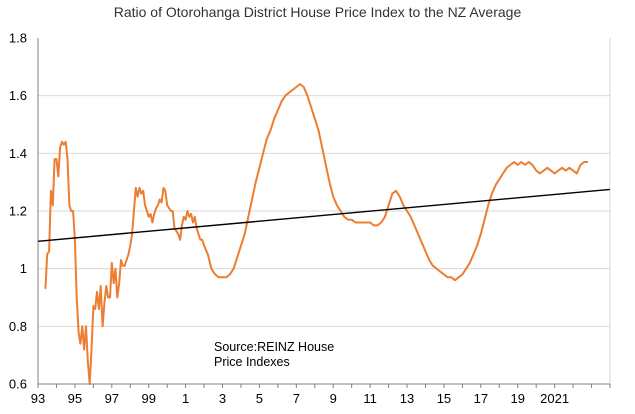 The image size is (635, 414). Describe the element at coordinates (259, 398) in the screenshot. I see `x-tick-label: 5` at that location.